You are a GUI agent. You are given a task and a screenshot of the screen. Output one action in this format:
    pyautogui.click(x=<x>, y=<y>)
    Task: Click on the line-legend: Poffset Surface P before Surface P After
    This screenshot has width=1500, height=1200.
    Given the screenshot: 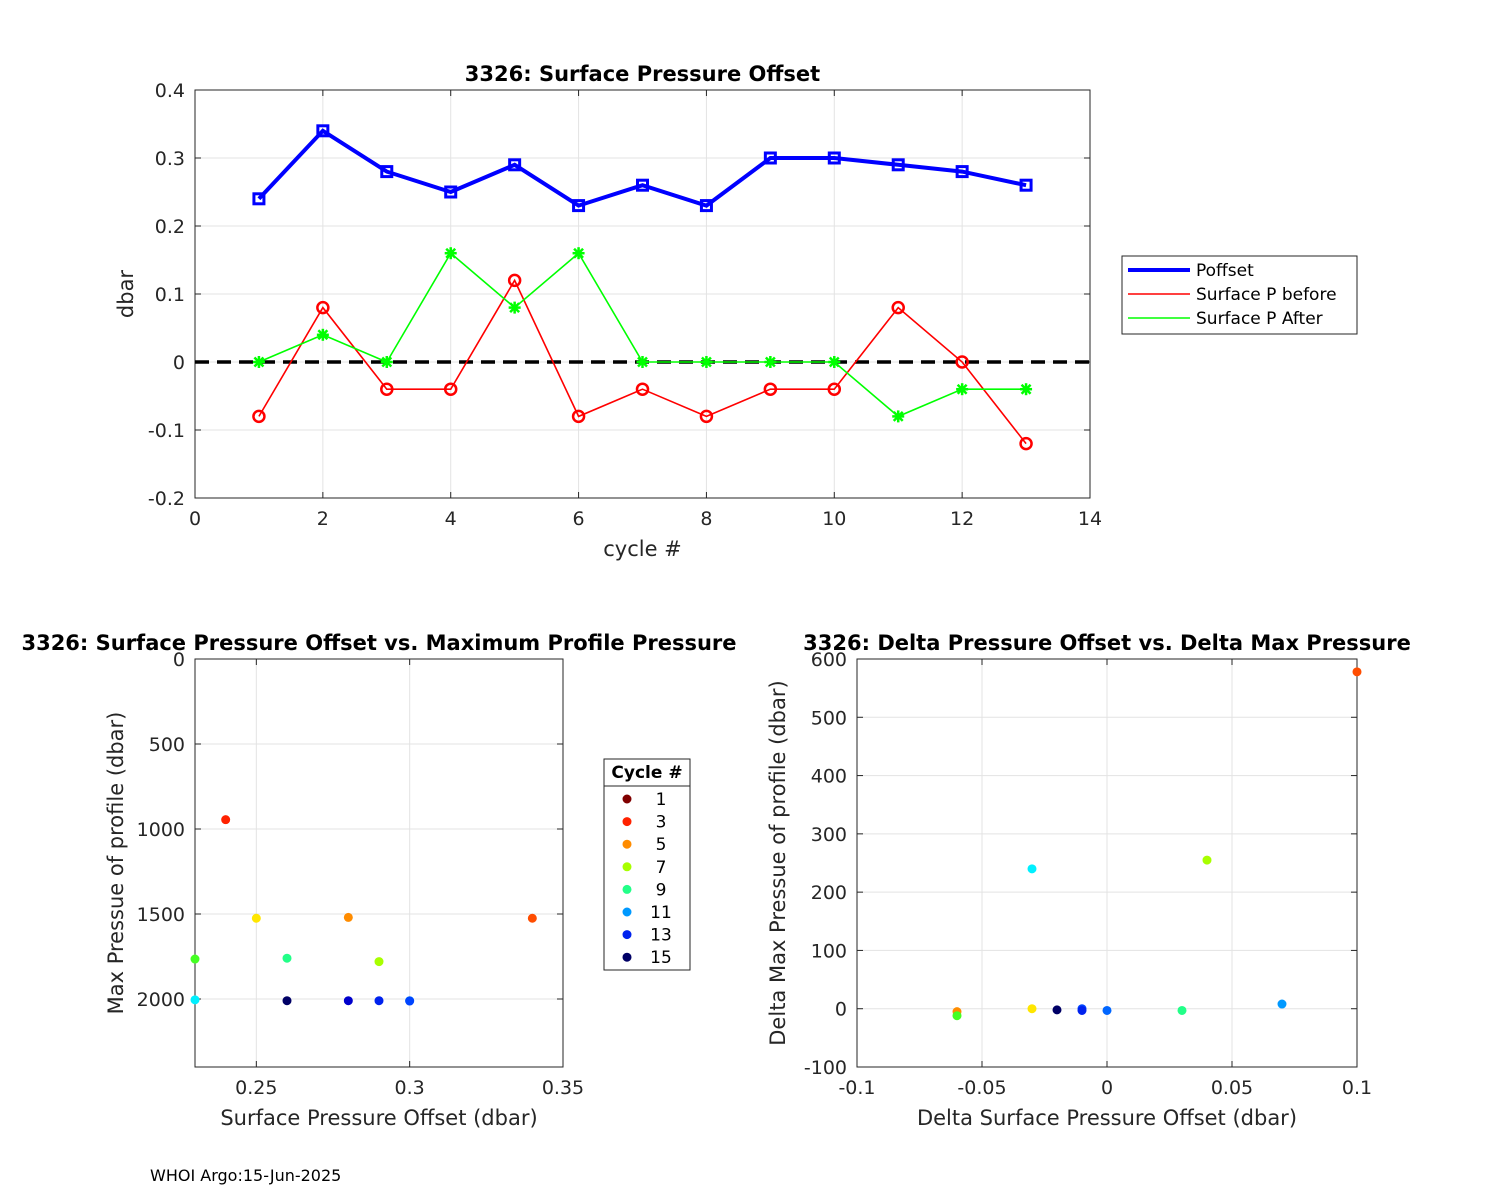 What is the action you would take?
    pyautogui.click(x=1239, y=295)
    